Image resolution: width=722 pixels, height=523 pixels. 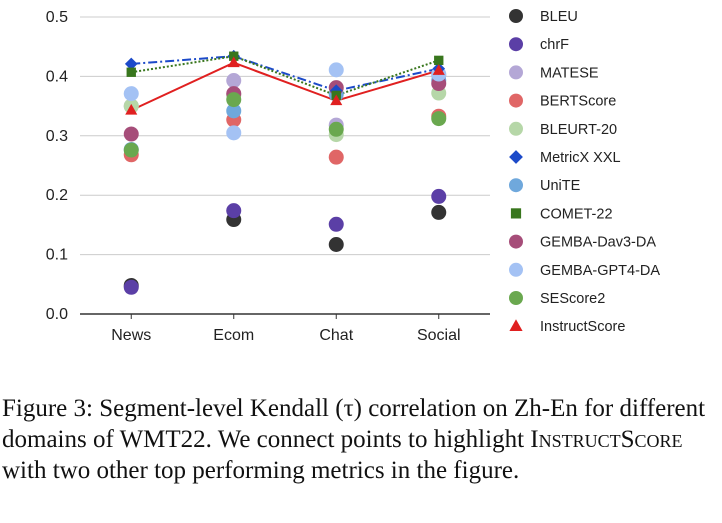 I want to click on y-tick-label: 0.5, so click(x=57, y=17).